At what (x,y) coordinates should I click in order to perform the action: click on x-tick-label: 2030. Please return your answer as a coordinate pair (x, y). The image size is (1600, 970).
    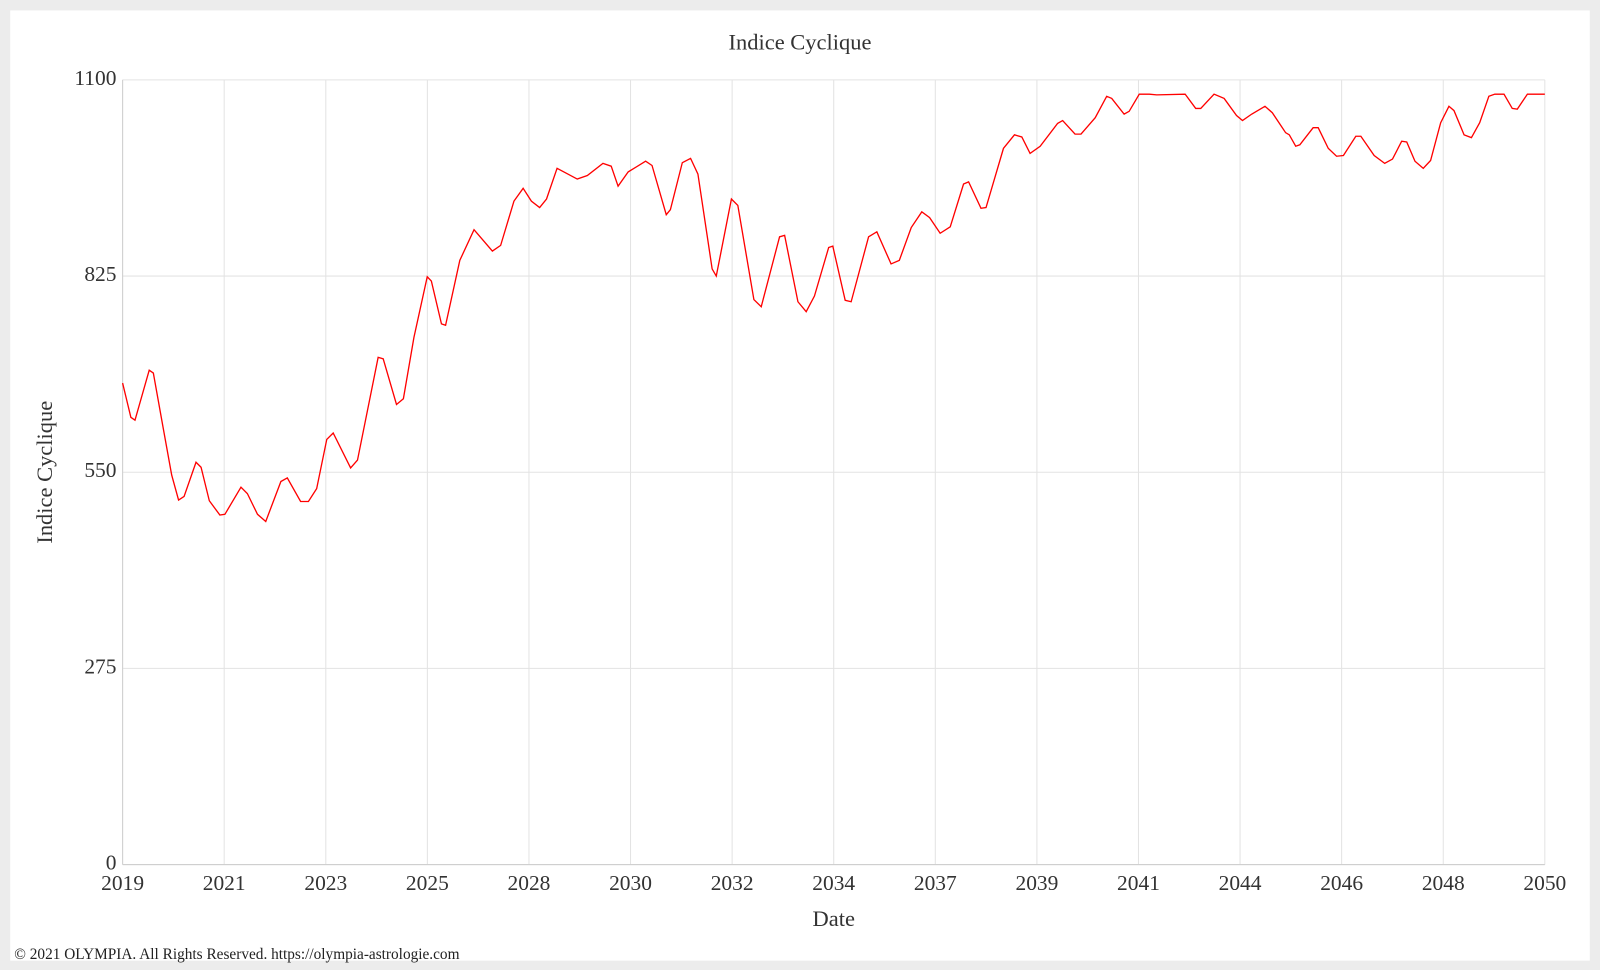
    Looking at the image, I should click on (630, 883).